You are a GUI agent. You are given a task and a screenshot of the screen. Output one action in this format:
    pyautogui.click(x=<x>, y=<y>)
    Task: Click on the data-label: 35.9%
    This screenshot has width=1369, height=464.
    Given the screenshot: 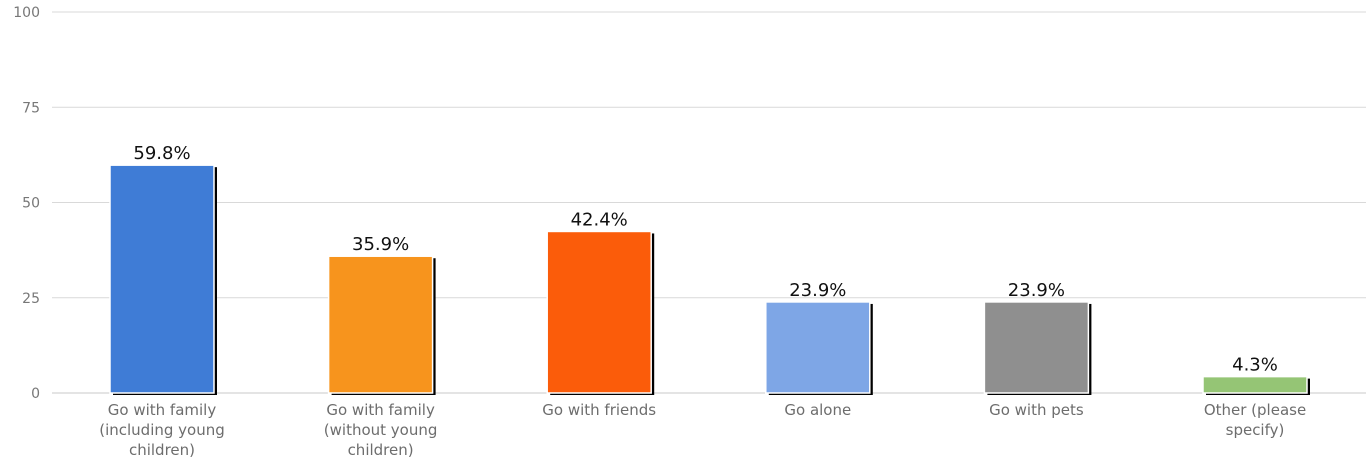 What is the action you would take?
    pyautogui.click(x=380, y=244)
    